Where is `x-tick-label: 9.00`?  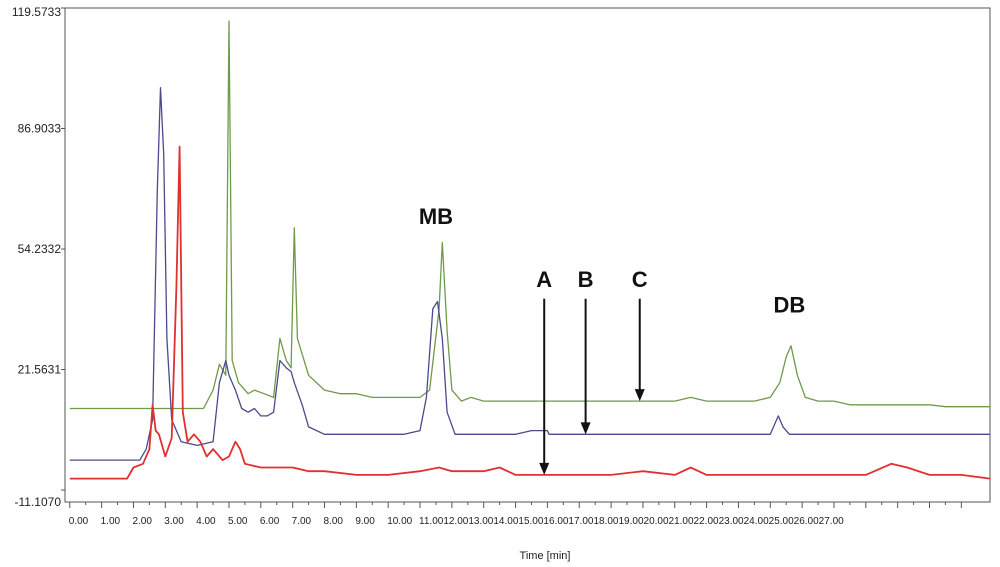 x-tick-label: 9.00 is located at coordinates (365, 521).